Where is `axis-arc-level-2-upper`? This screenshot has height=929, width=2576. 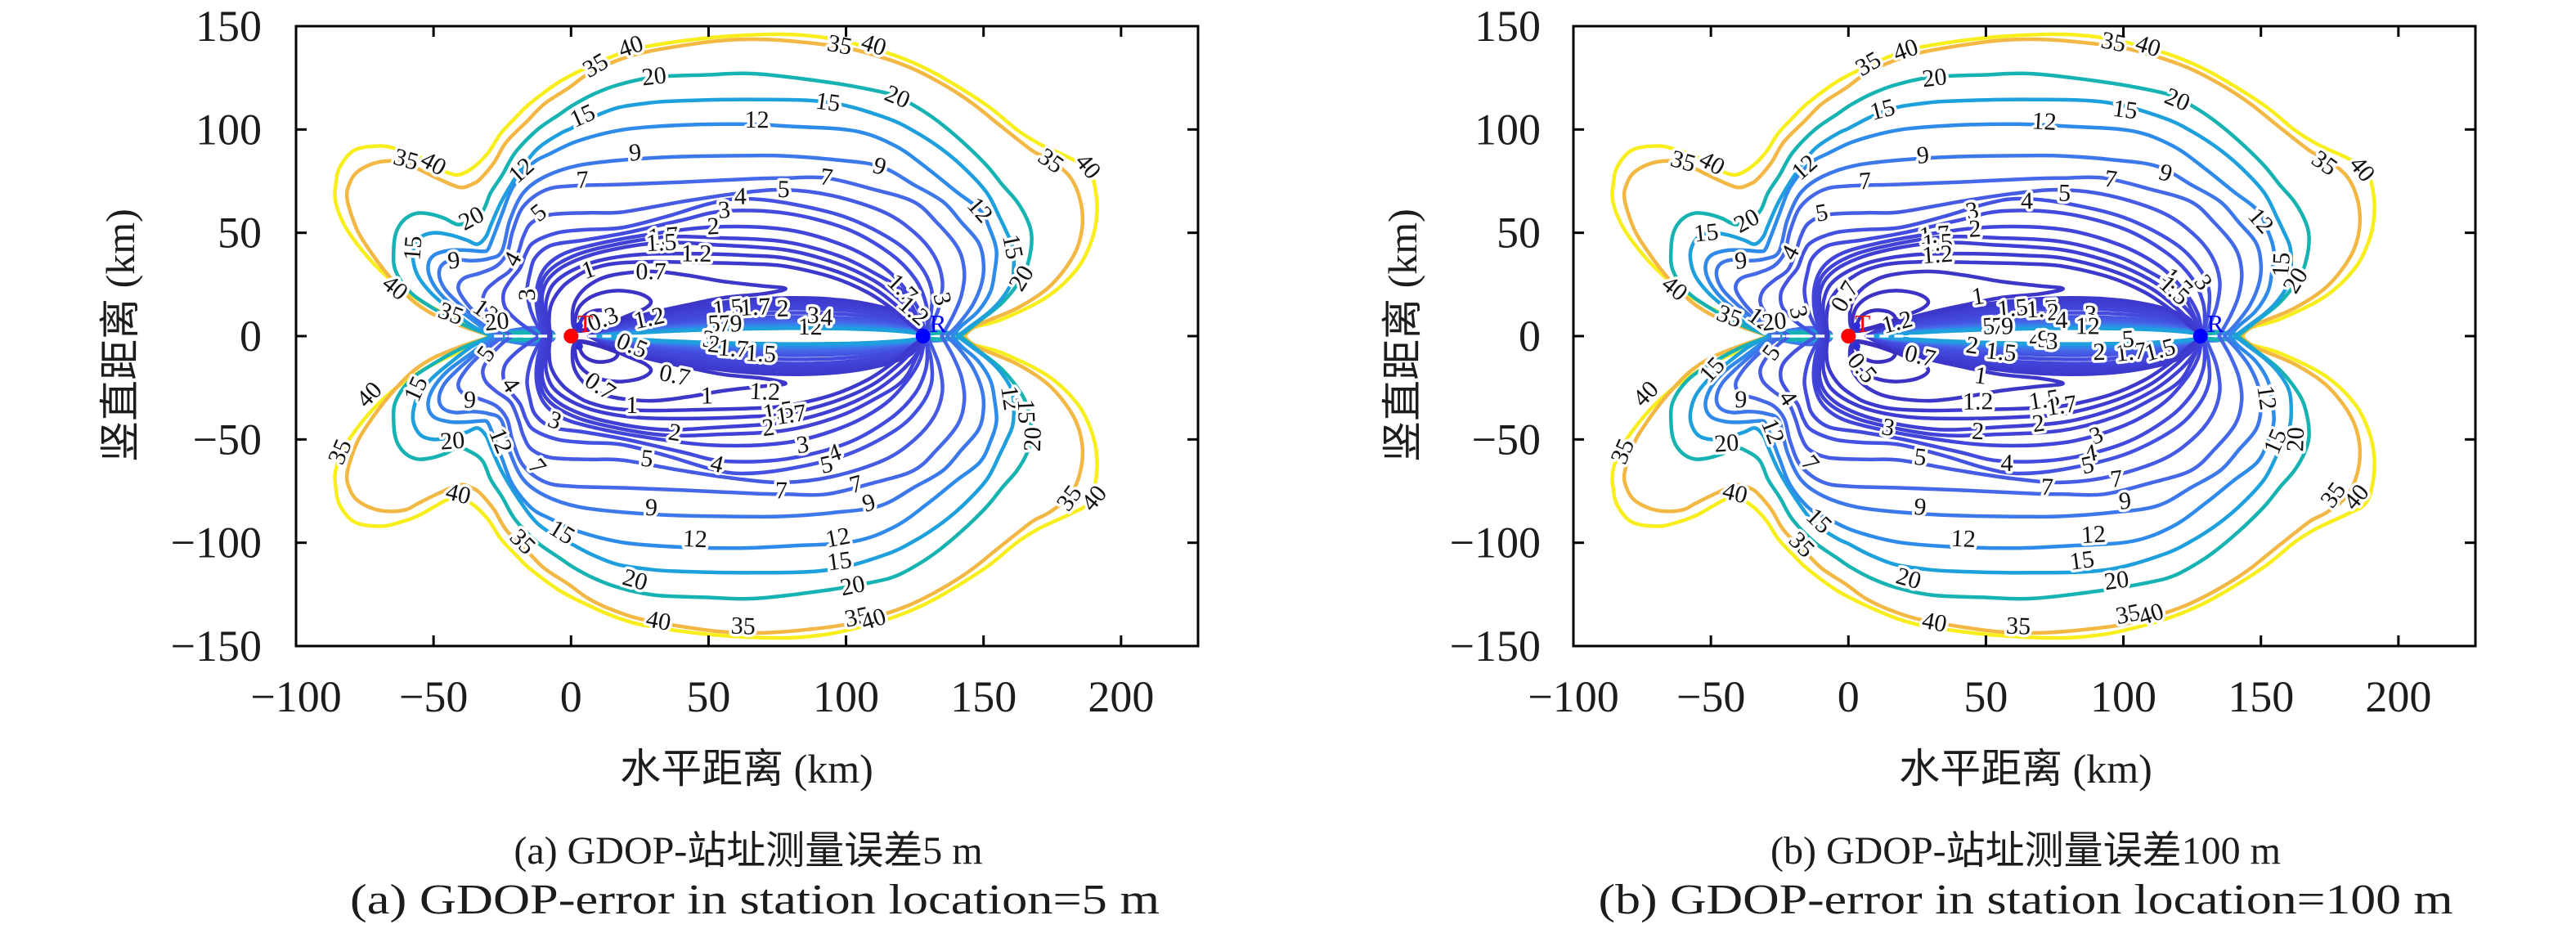 axis-arc-level-2-upper is located at coordinates (758, 323).